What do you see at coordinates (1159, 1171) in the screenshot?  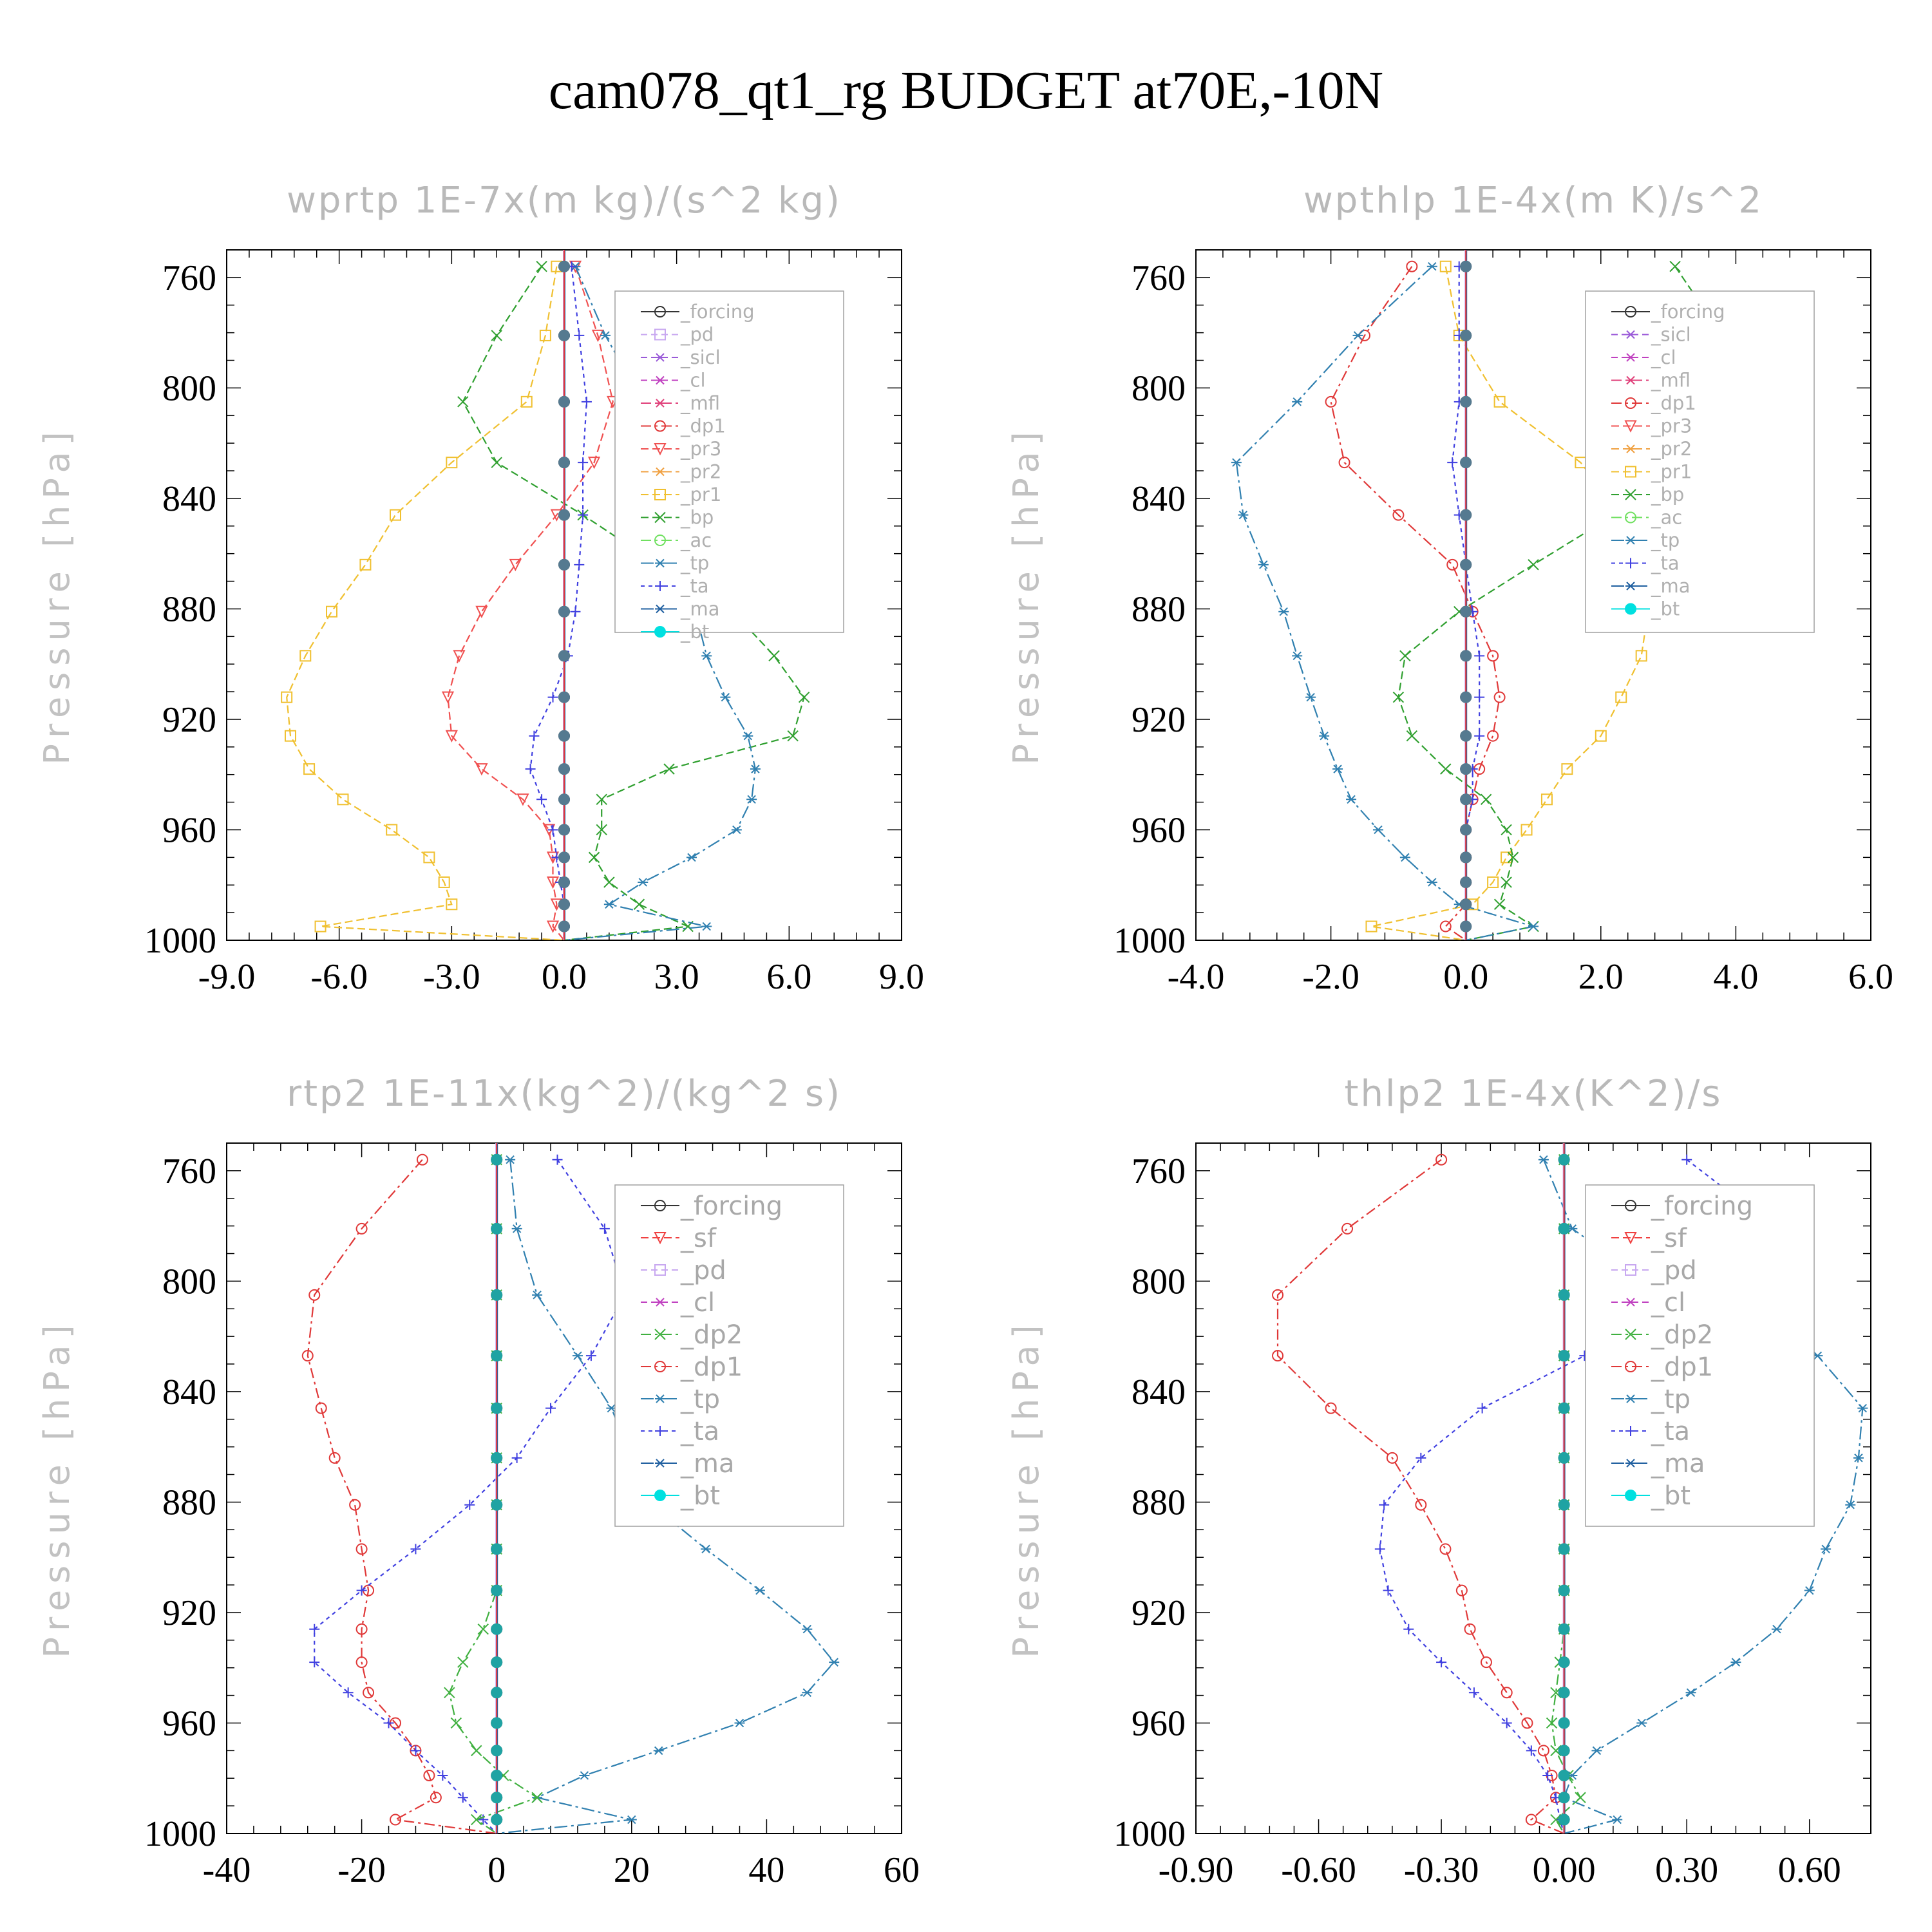 I see `y-tick-label: 760` at bounding box center [1159, 1171].